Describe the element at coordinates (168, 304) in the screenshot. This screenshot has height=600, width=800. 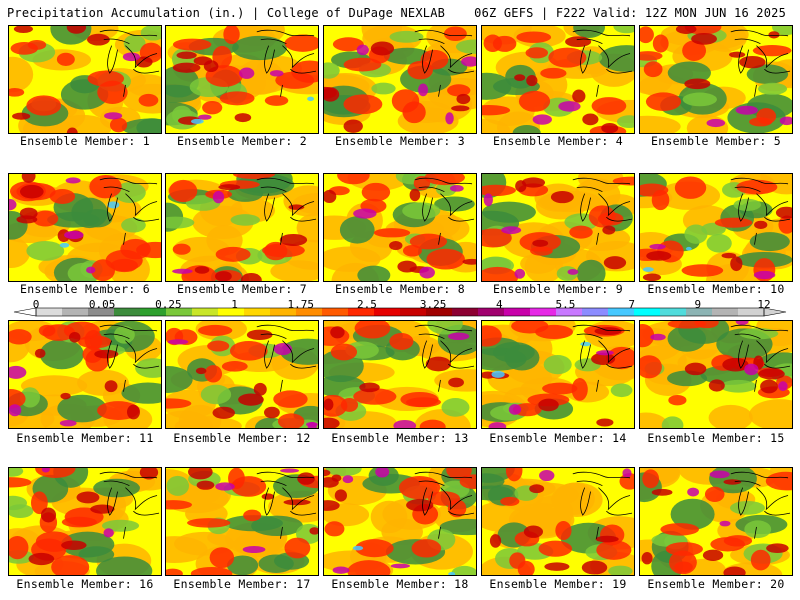
I see `colorbar-tick-label: 0.25` at that location.